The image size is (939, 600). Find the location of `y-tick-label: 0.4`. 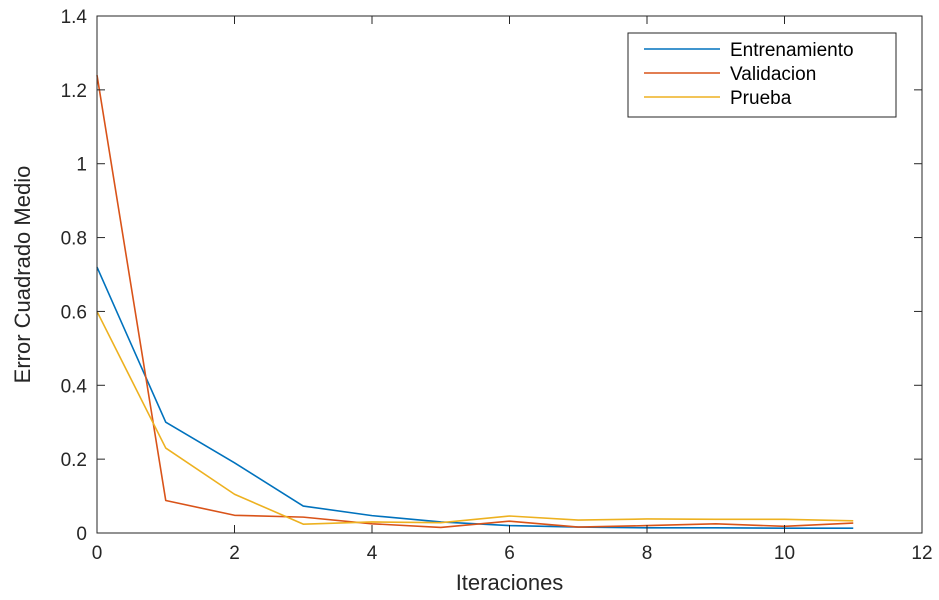

y-tick-label: 0.4 is located at coordinates (74, 386).